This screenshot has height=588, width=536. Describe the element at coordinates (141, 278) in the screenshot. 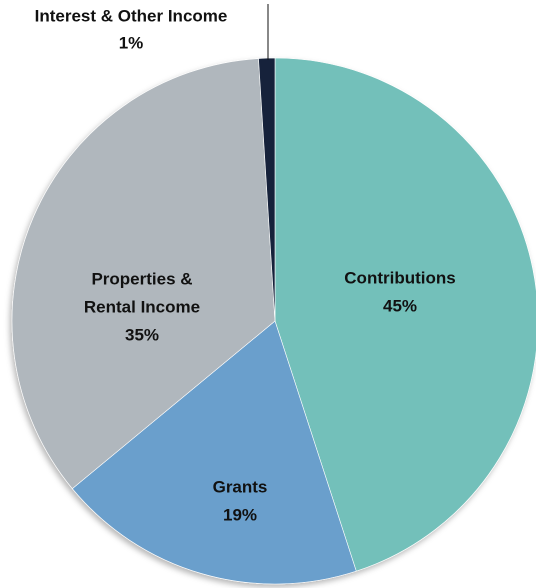

I see `slice-label-properties-rental-income: Properties &` at that location.